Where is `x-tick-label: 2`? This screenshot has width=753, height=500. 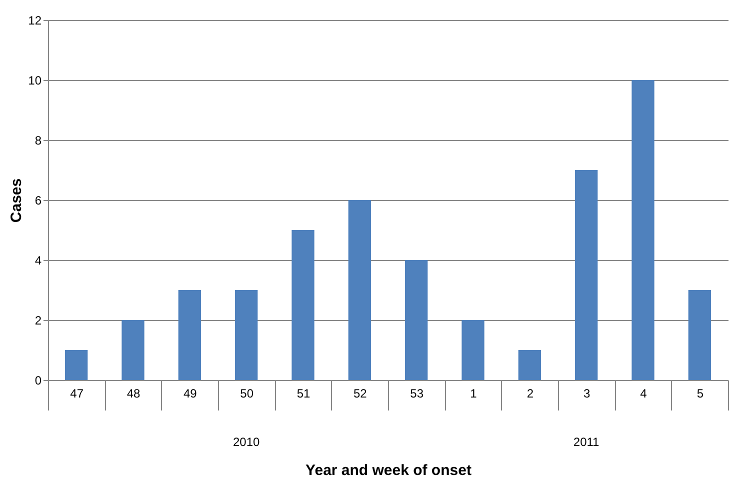 x-tick-label: 2 is located at coordinates (530, 393).